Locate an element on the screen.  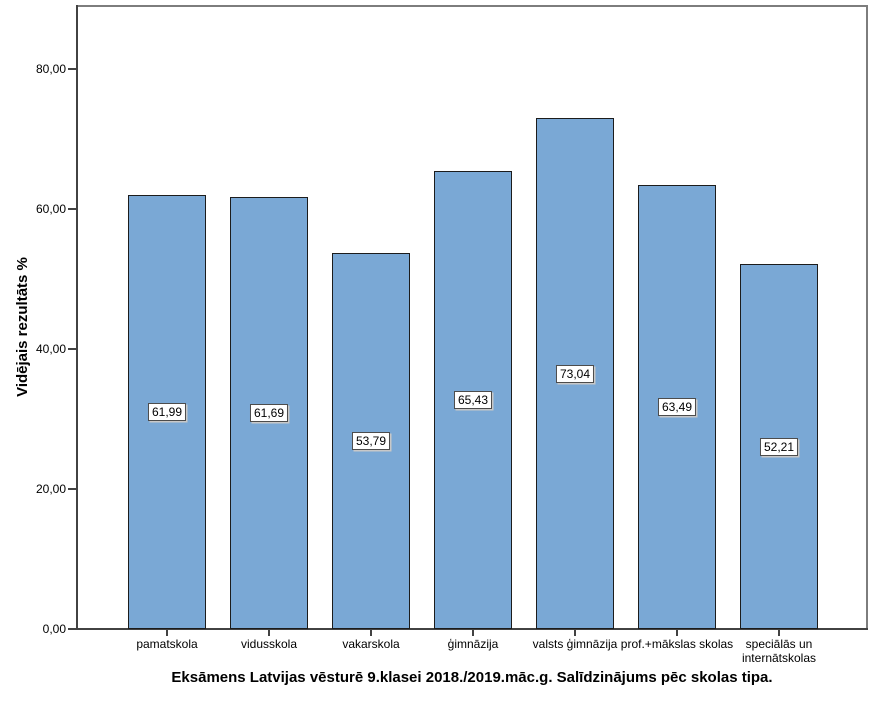
bar-value-label: 53,79 is located at coordinates (371, 441).